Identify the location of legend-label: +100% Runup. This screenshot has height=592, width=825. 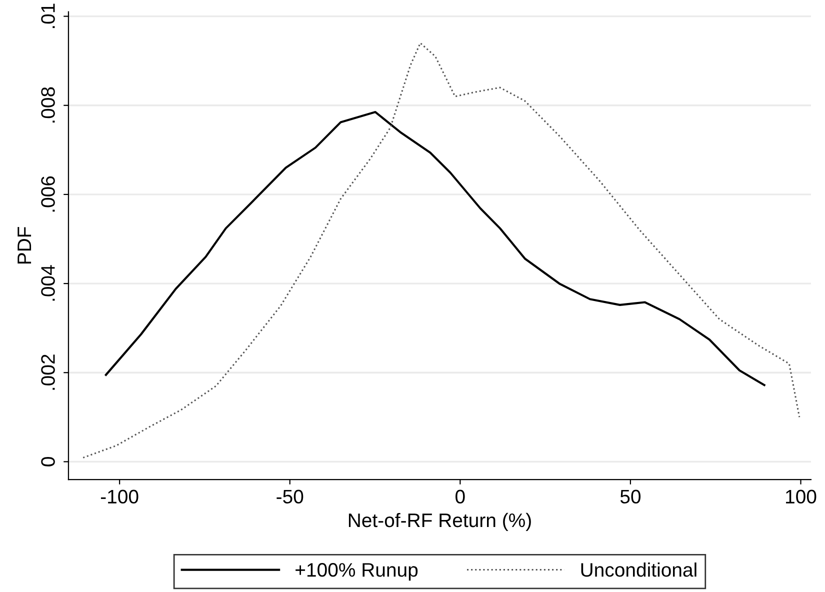
(357, 572).